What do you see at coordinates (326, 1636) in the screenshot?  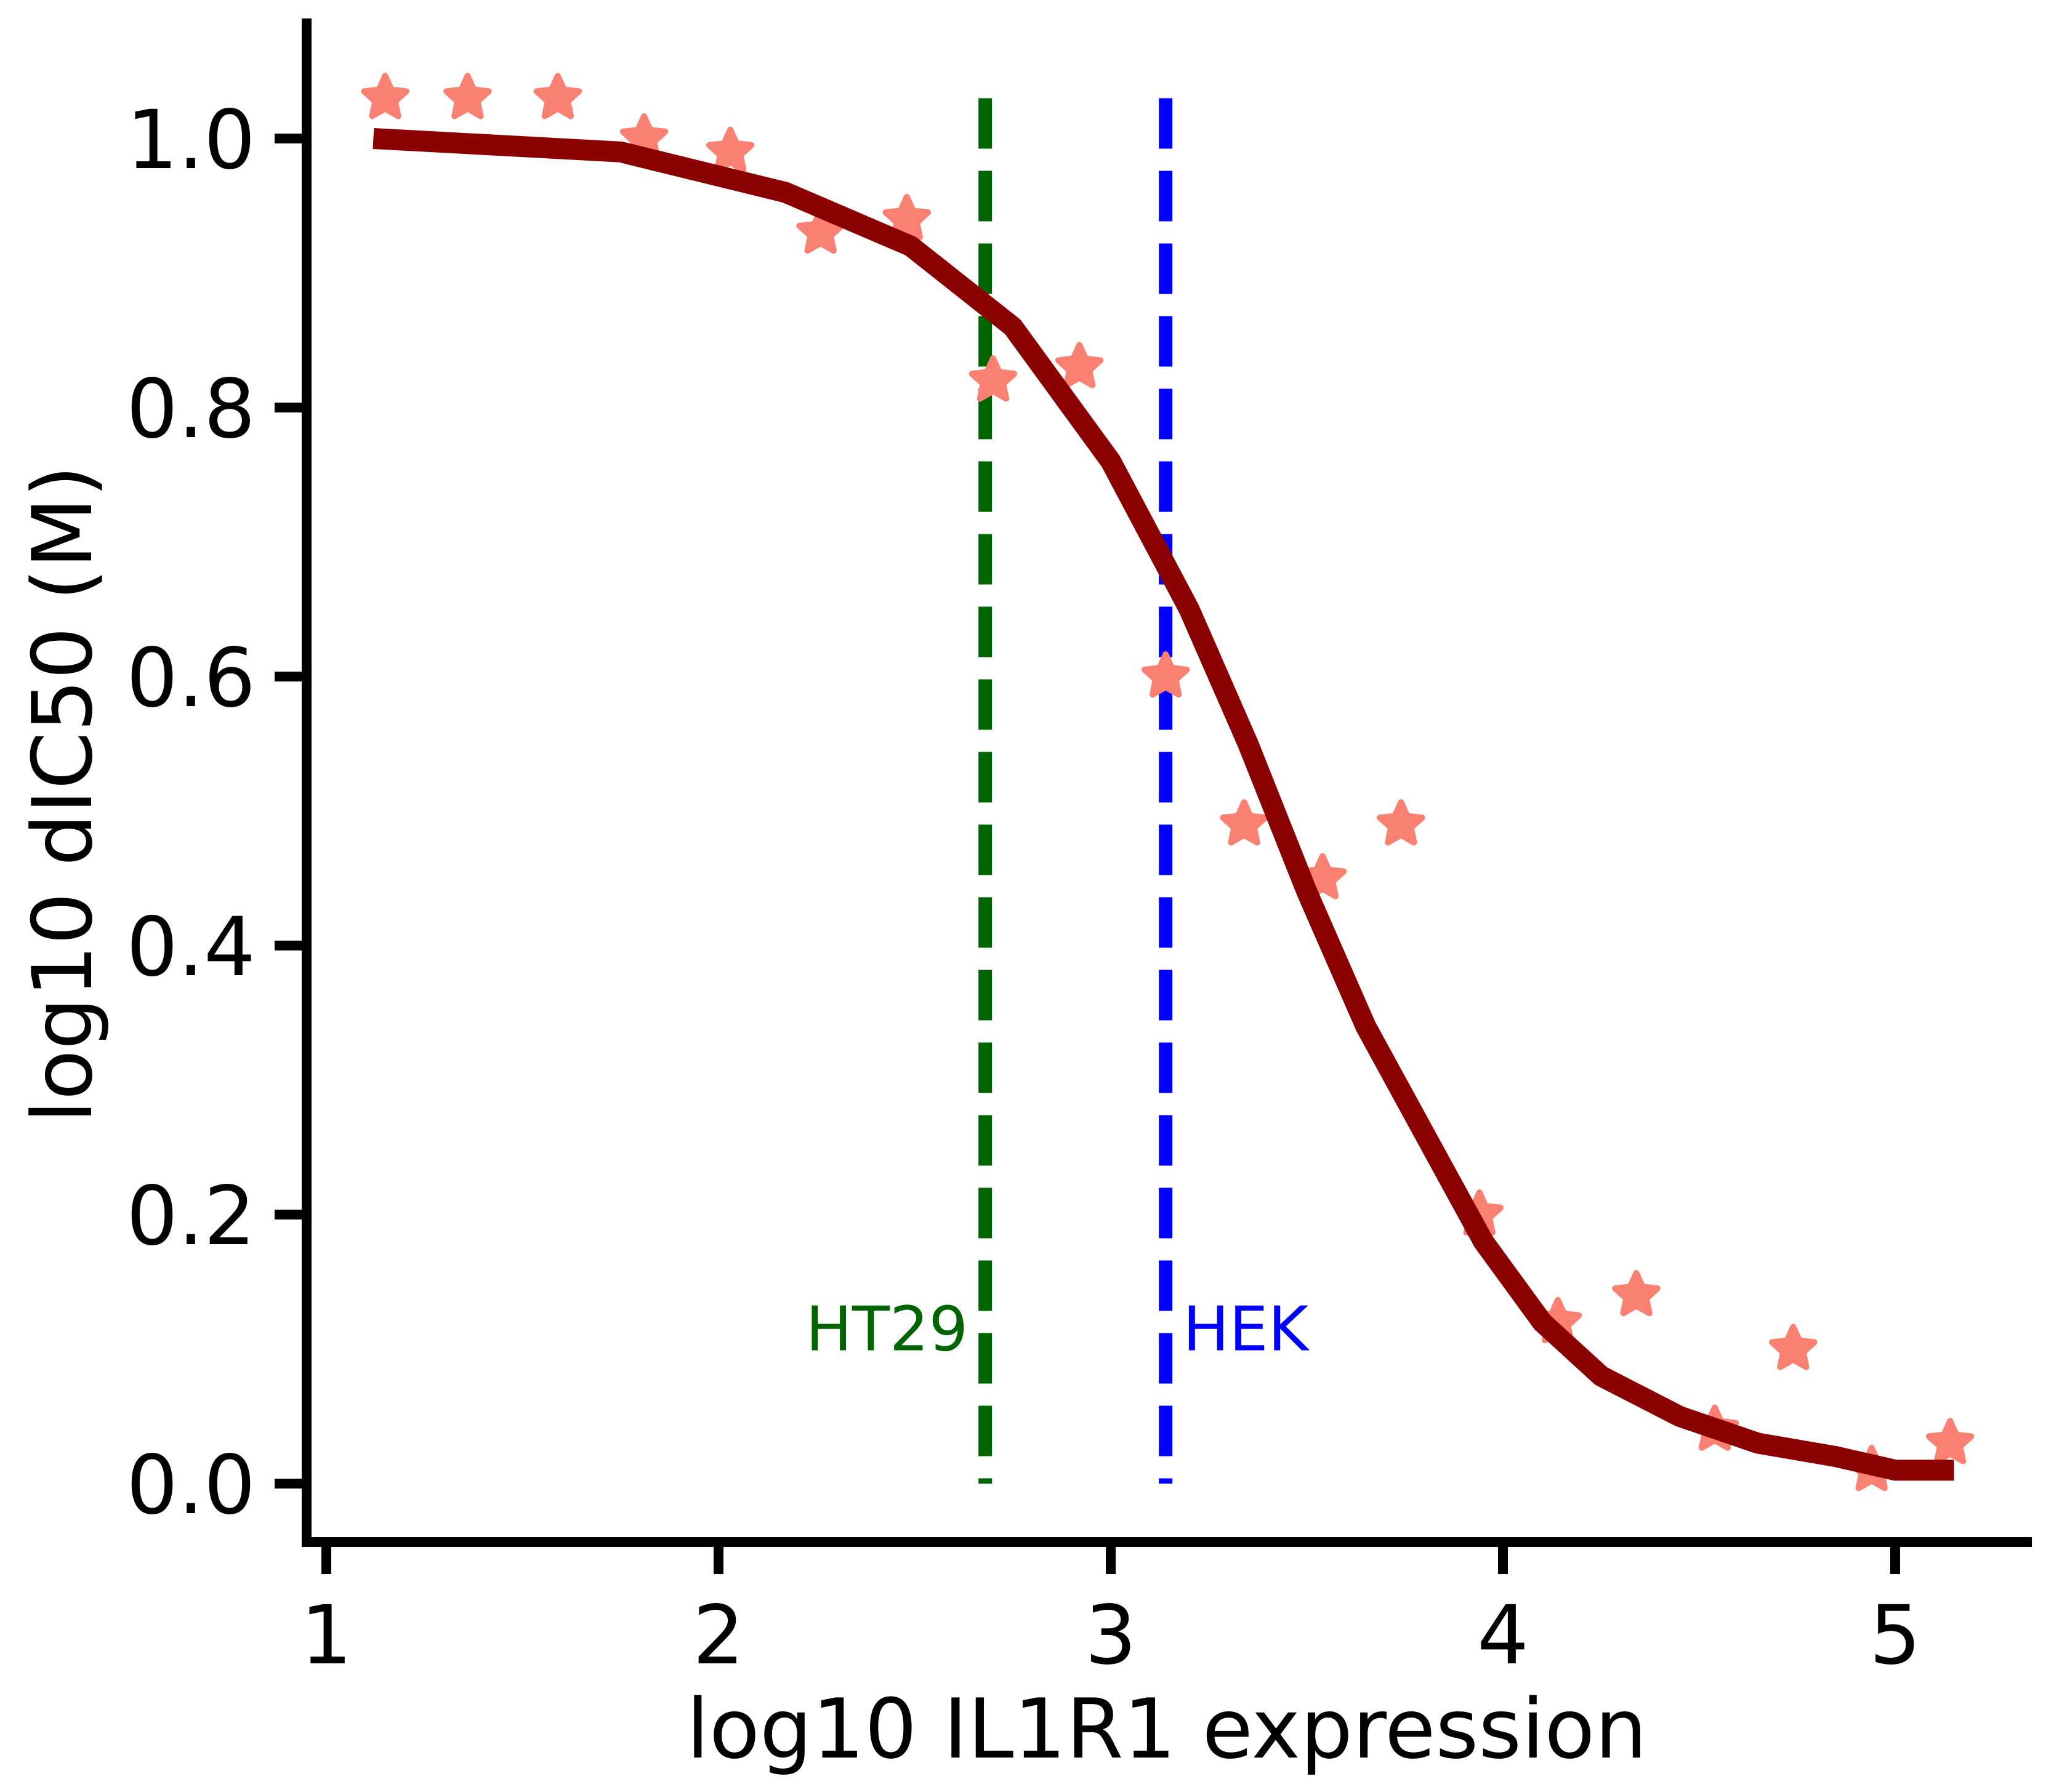 I see `x-tick-label: 1` at bounding box center [326, 1636].